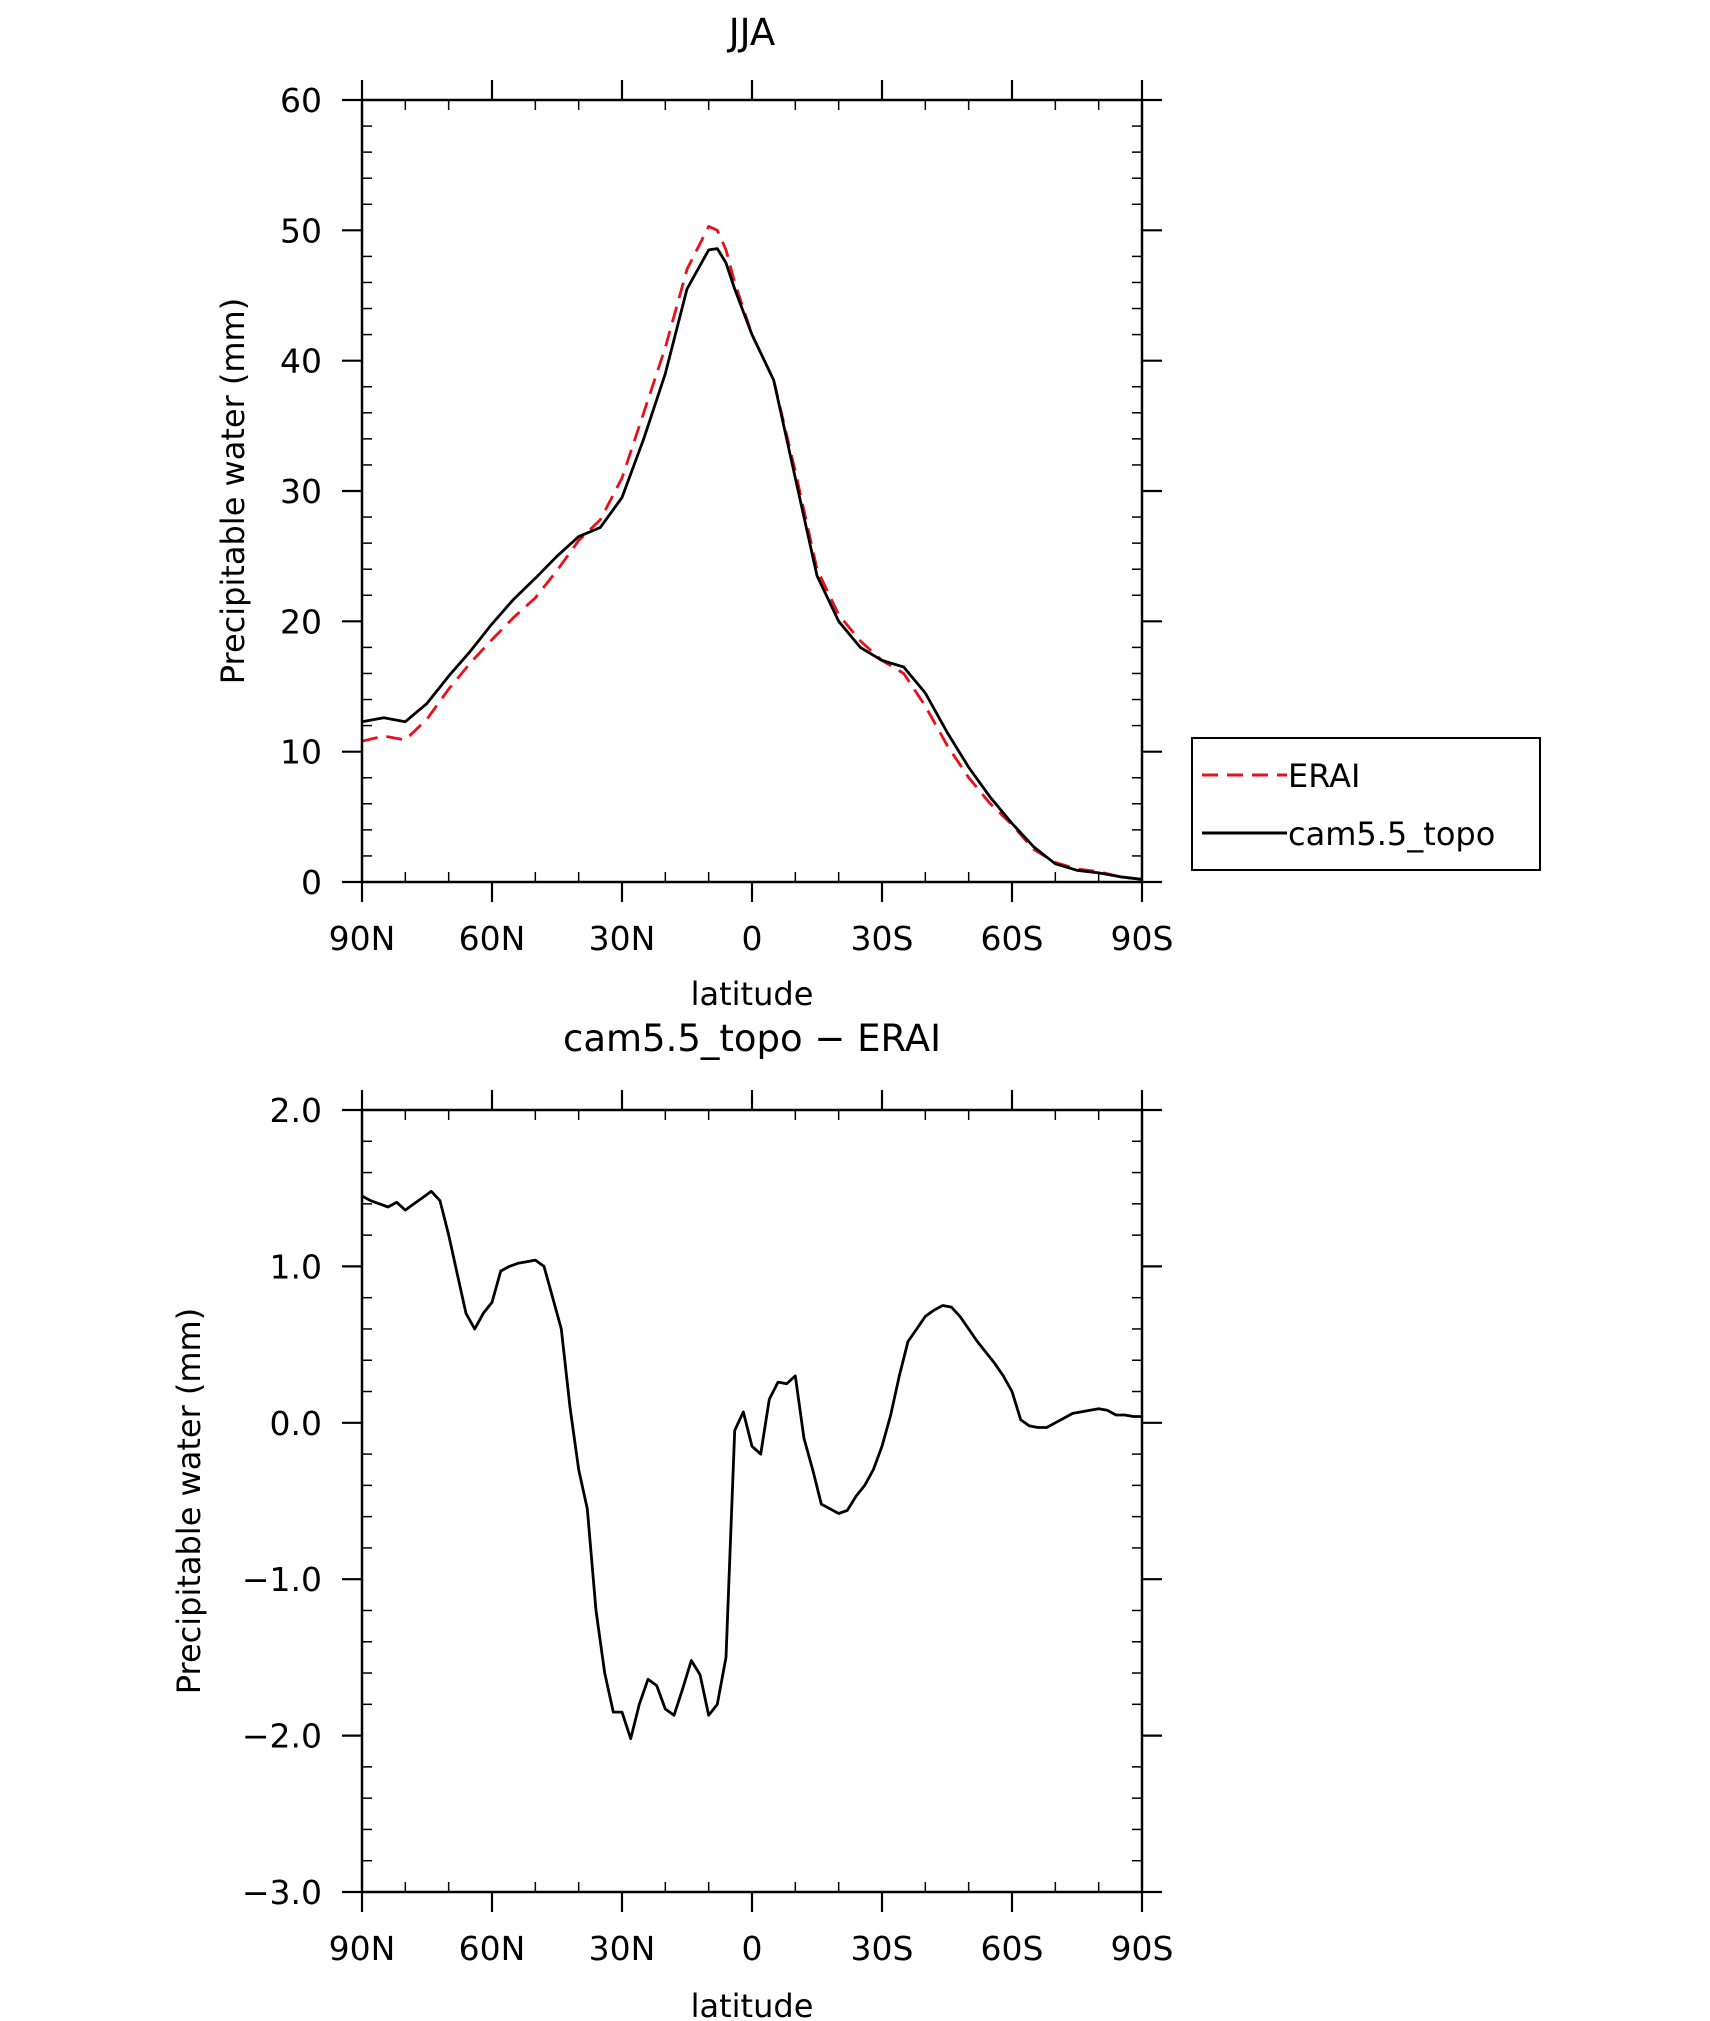 The width and height of the screenshot is (1710, 2021). Describe the element at coordinates (751, 32) in the screenshot. I see `chart-title: JJA` at that location.